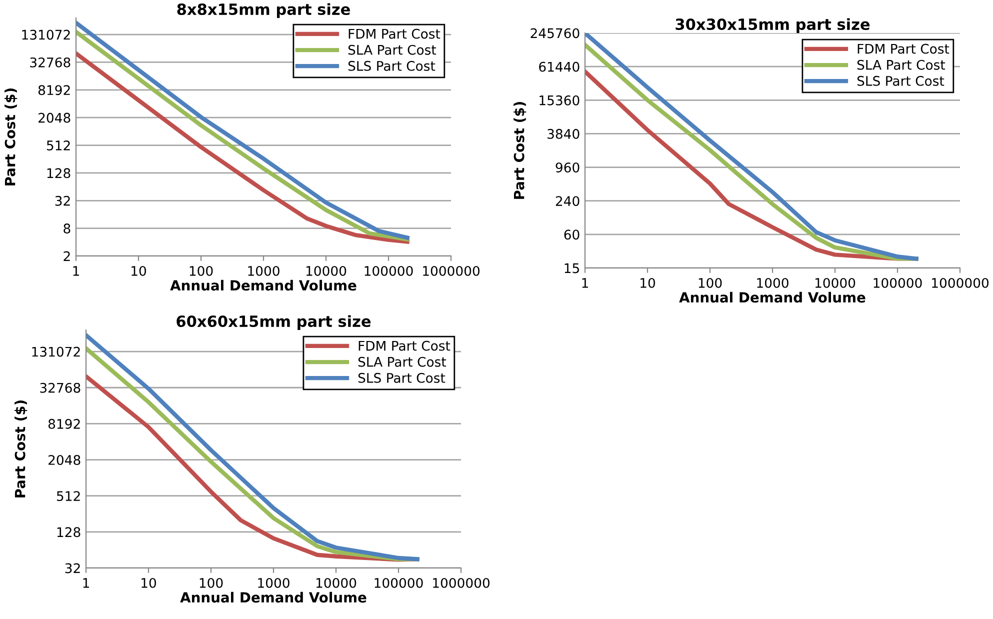 This screenshot has width=993, height=619. I want to click on chart-title: 30x30x15mm part size, so click(773, 25).